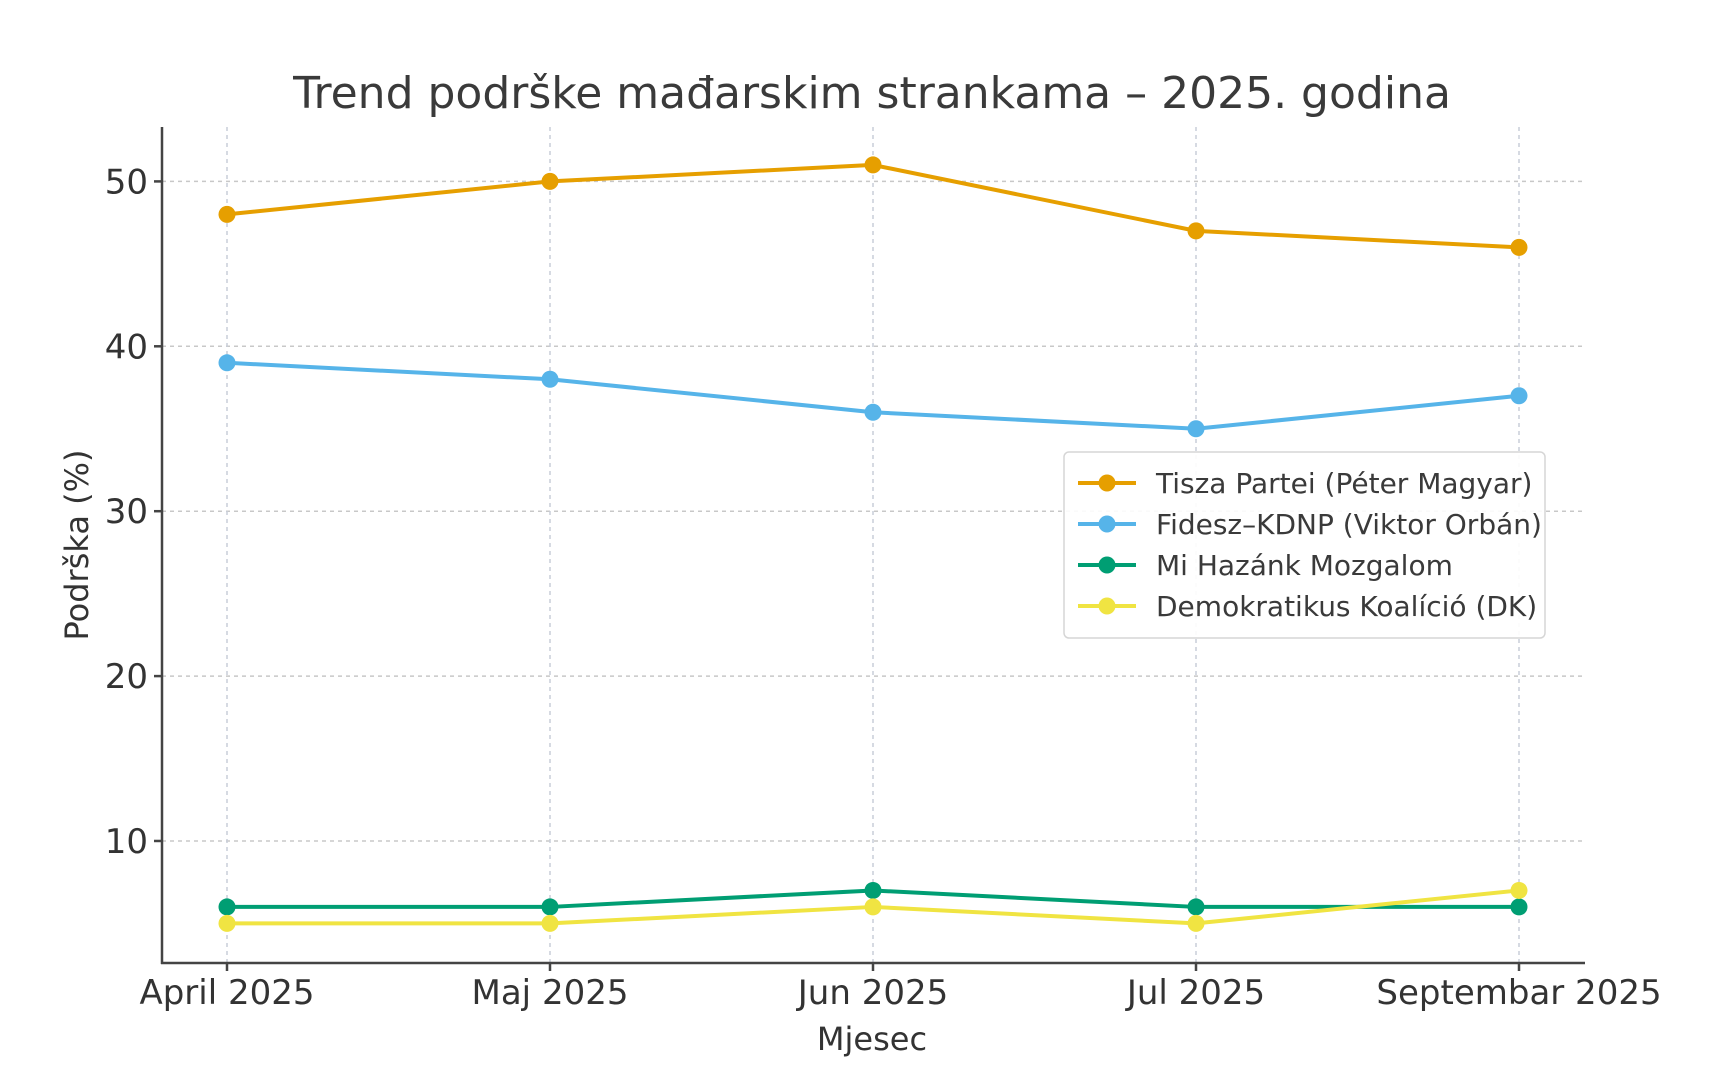 This screenshot has width=1717, height=1080. I want to click on legend-item: Fidesz–KDNP (Viktor Orbán), so click(1310, 524).